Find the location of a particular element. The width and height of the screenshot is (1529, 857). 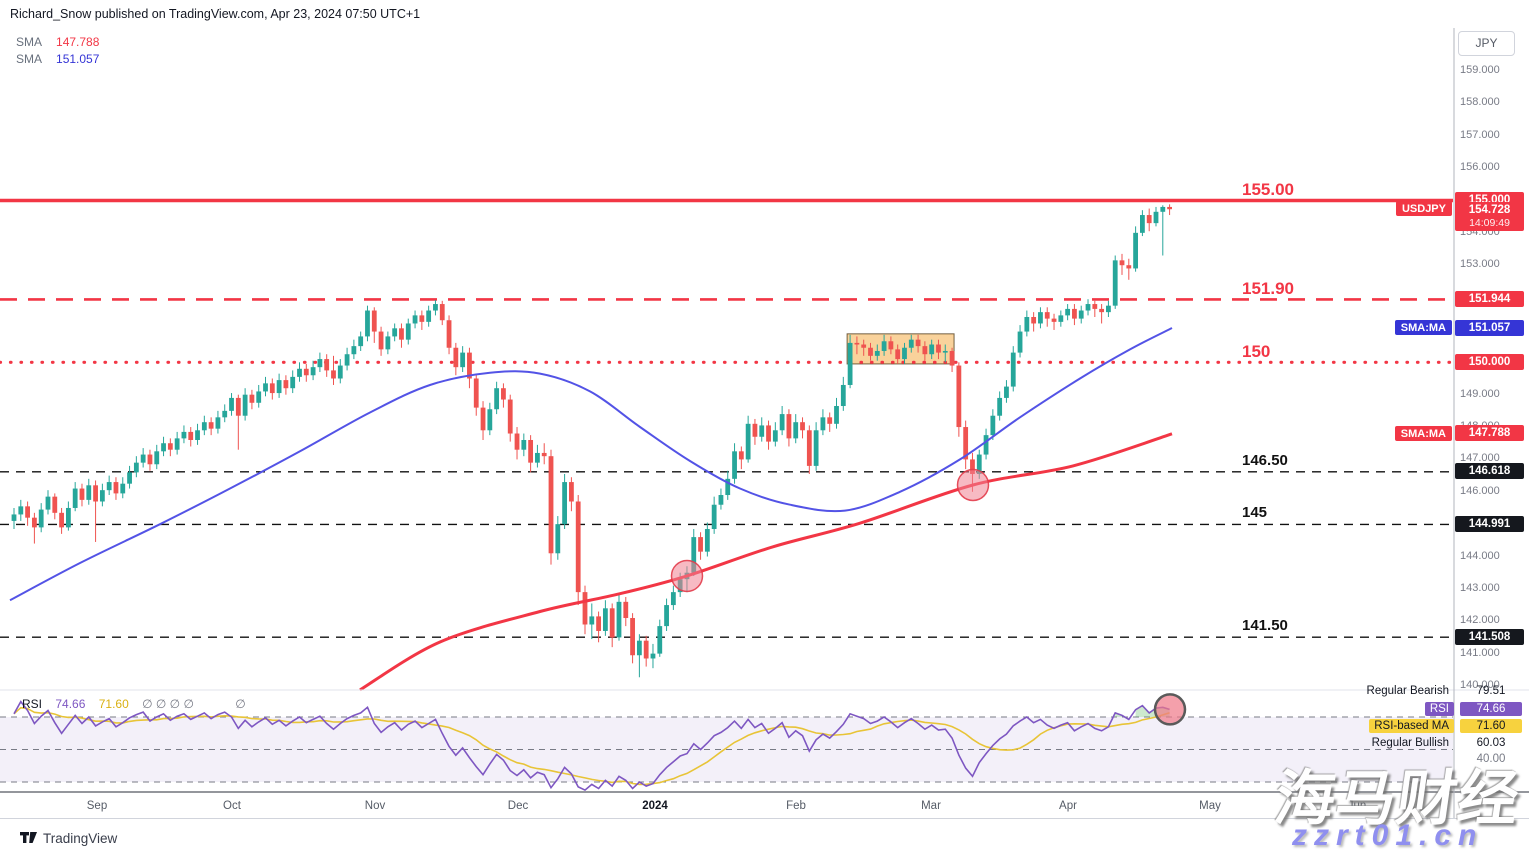

rsi-legend-name: RSI is located at coordinates (32, 704).